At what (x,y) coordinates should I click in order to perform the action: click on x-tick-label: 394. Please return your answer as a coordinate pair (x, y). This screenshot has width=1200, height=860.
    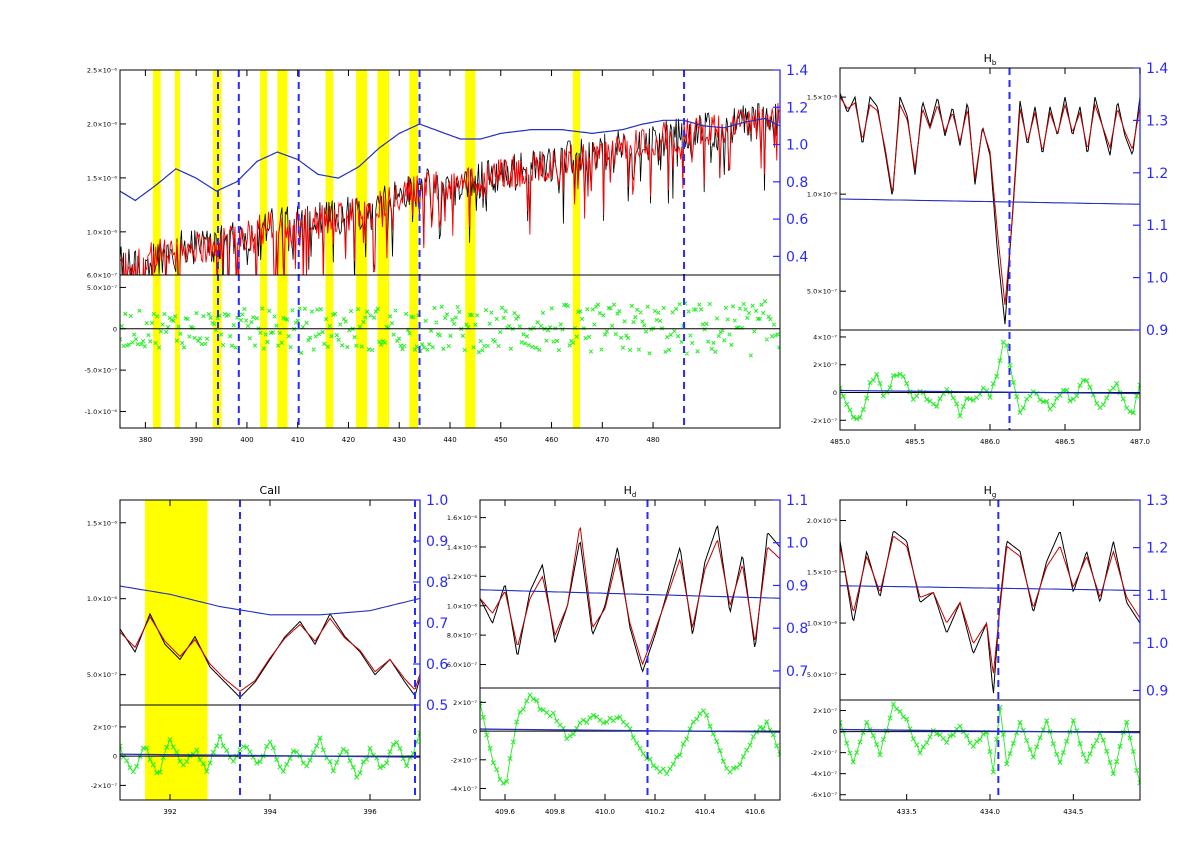
    Looking at the image, I should click on (270, 812).